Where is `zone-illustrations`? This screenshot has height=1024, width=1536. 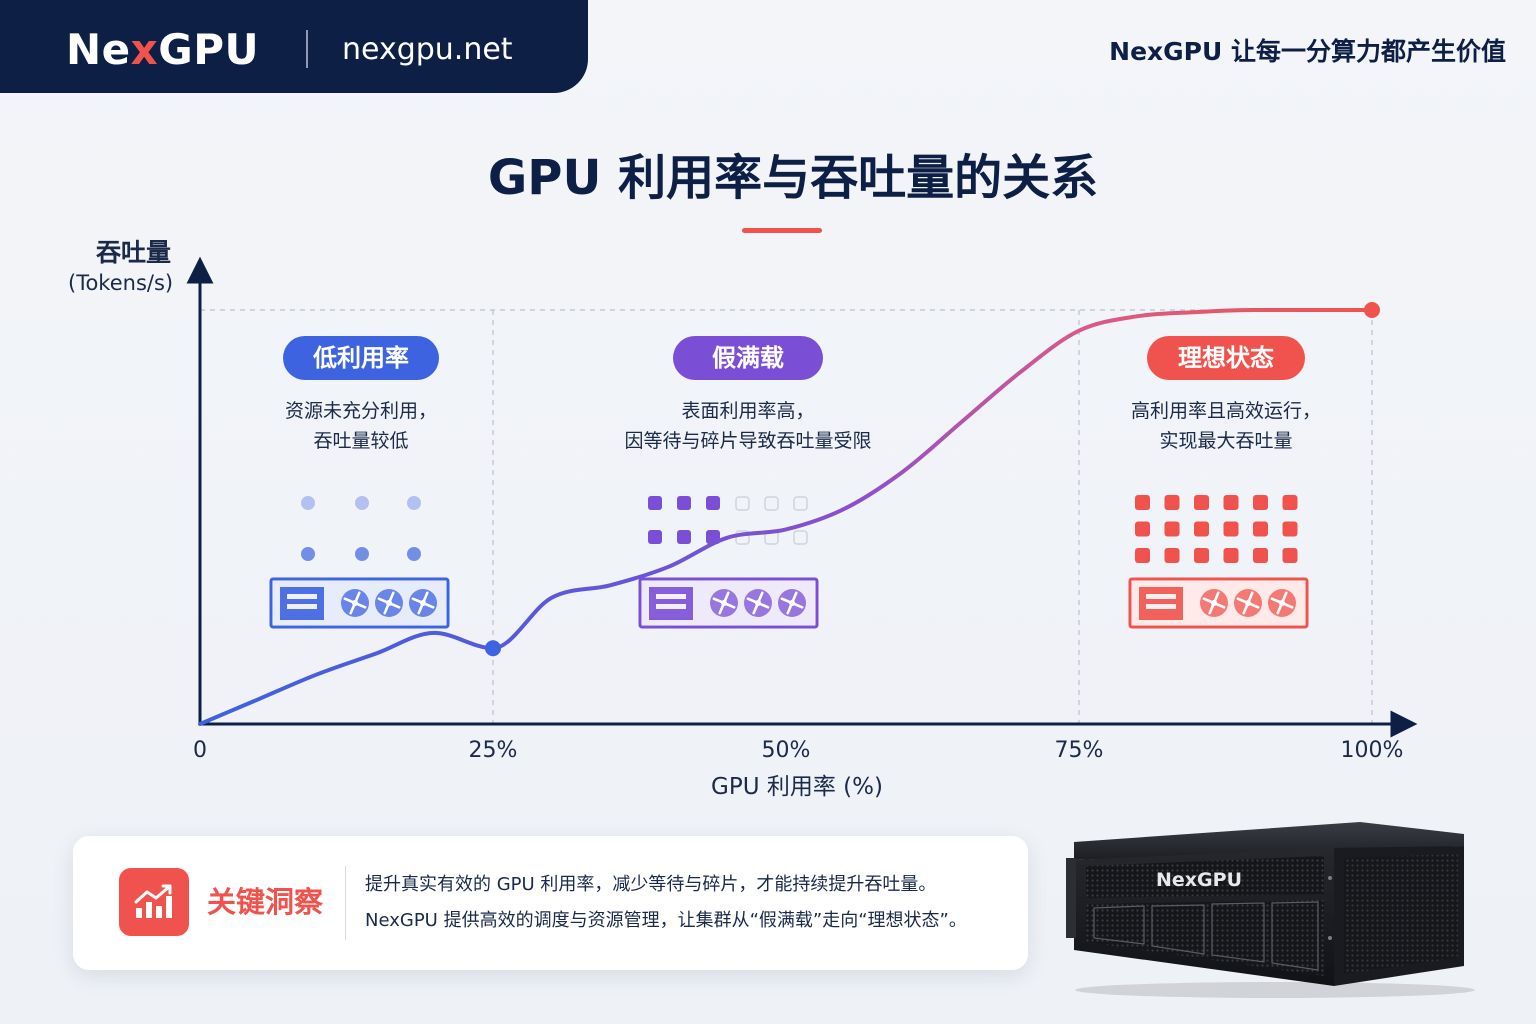 zone-illustrations is located at coordinates (789, 562).